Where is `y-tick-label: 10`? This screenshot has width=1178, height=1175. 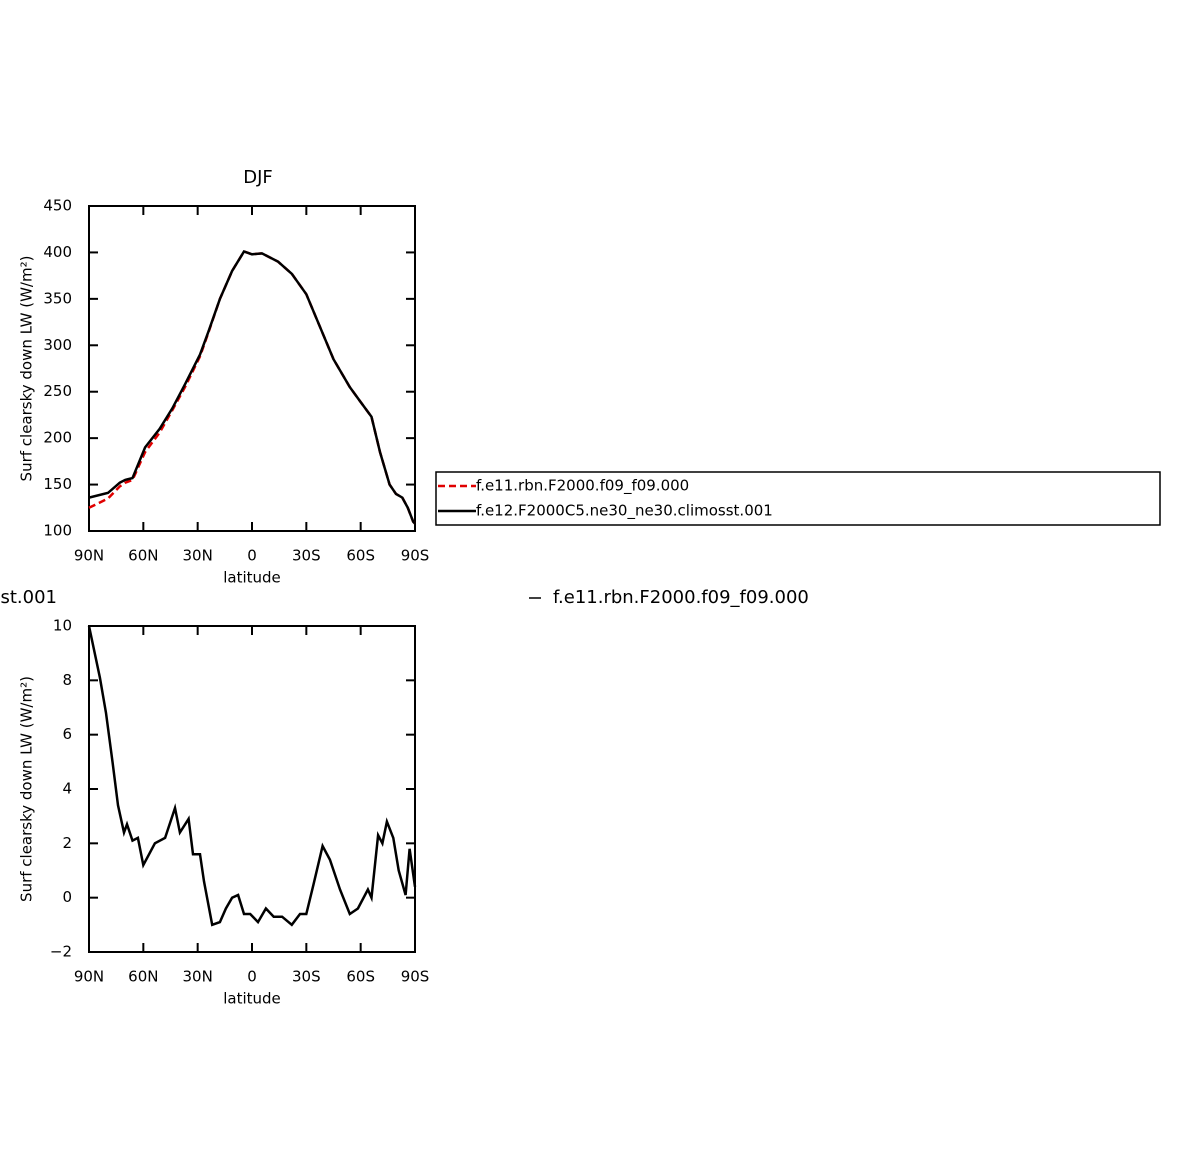 y-tick-label: 10 is located at coordinates (62, 626).